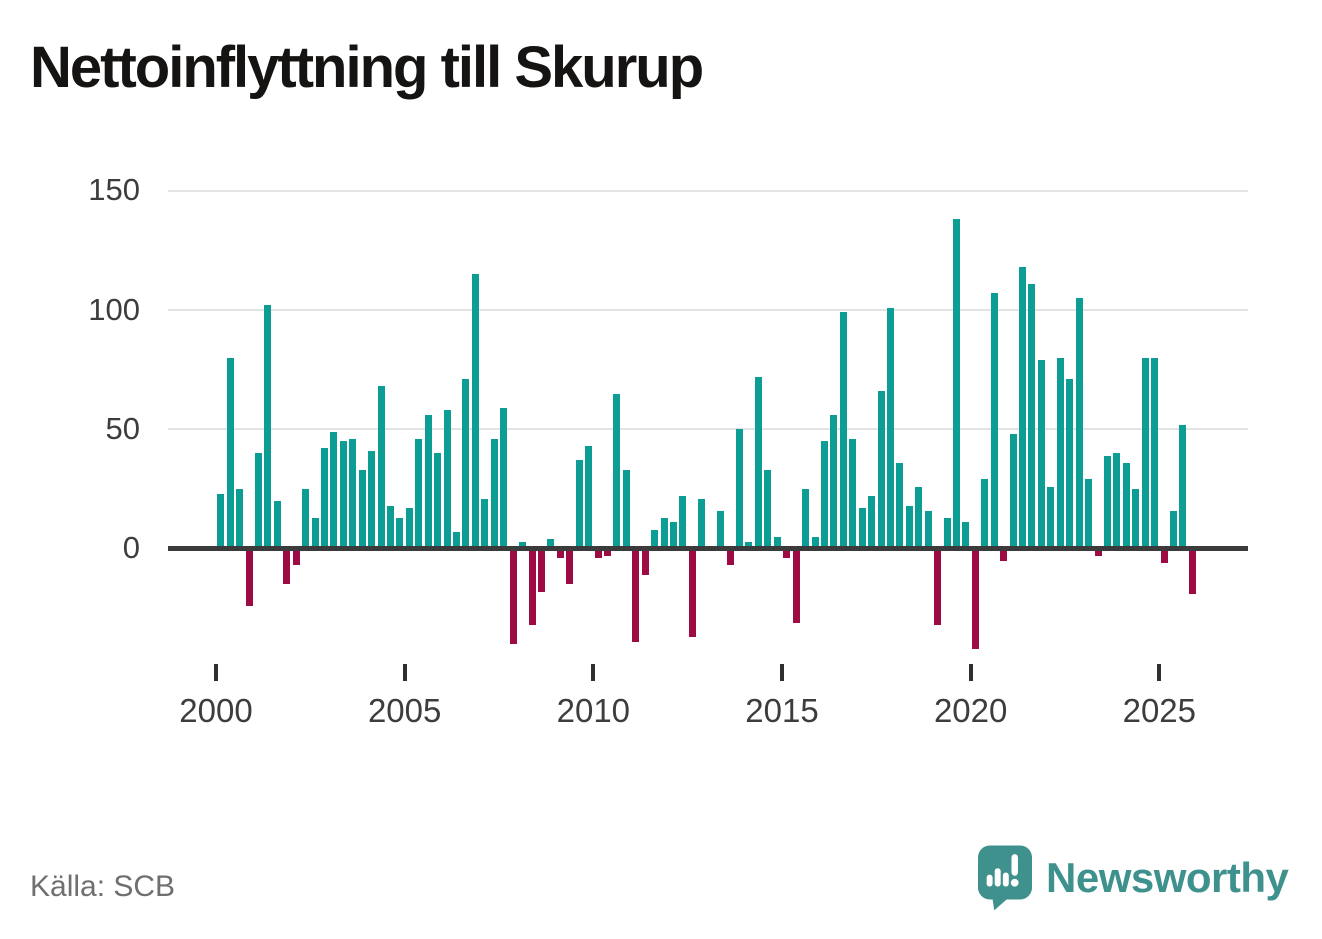 Image resolution: width=1322 pixels, height=939 pixels. What do you see at coordinates (626, 509) in the screenshot?
I see `bar-2010Q4` at bounding box center [626, 509].